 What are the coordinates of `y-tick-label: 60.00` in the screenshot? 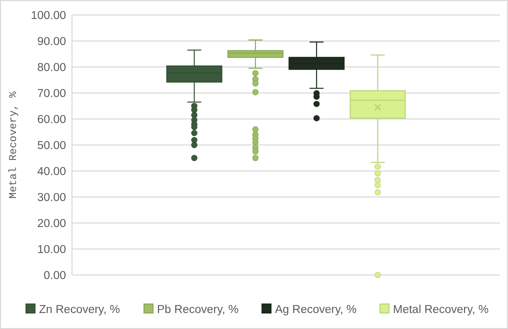 It's located at (51, 120).